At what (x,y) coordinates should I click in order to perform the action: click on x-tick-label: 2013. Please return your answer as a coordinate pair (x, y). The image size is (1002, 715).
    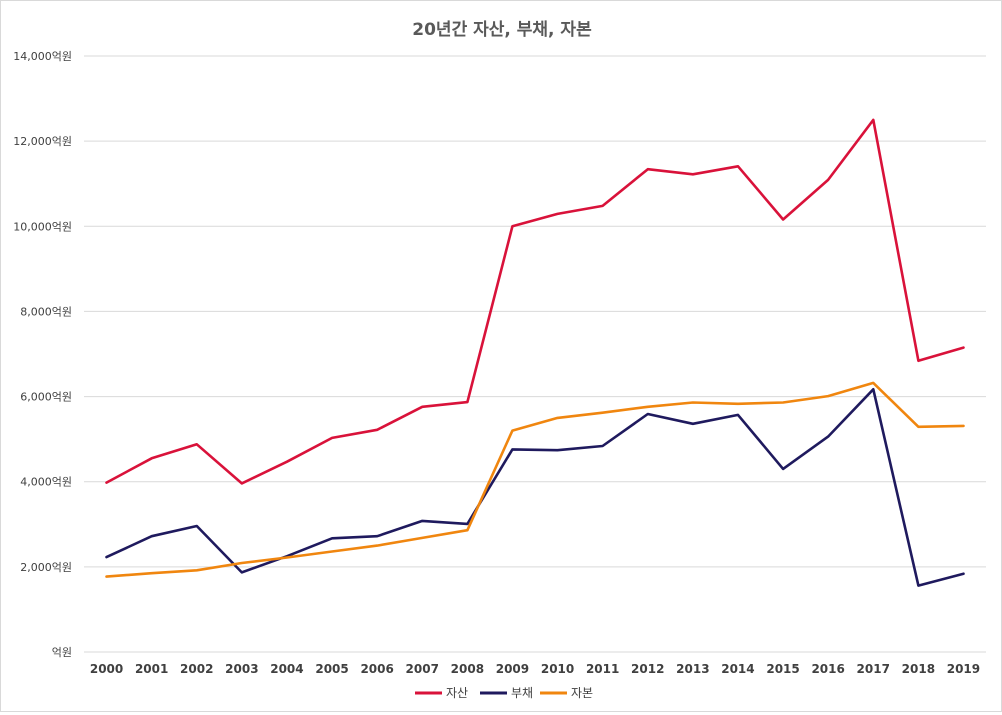
    Looking at the image, I should click on (692, 669).